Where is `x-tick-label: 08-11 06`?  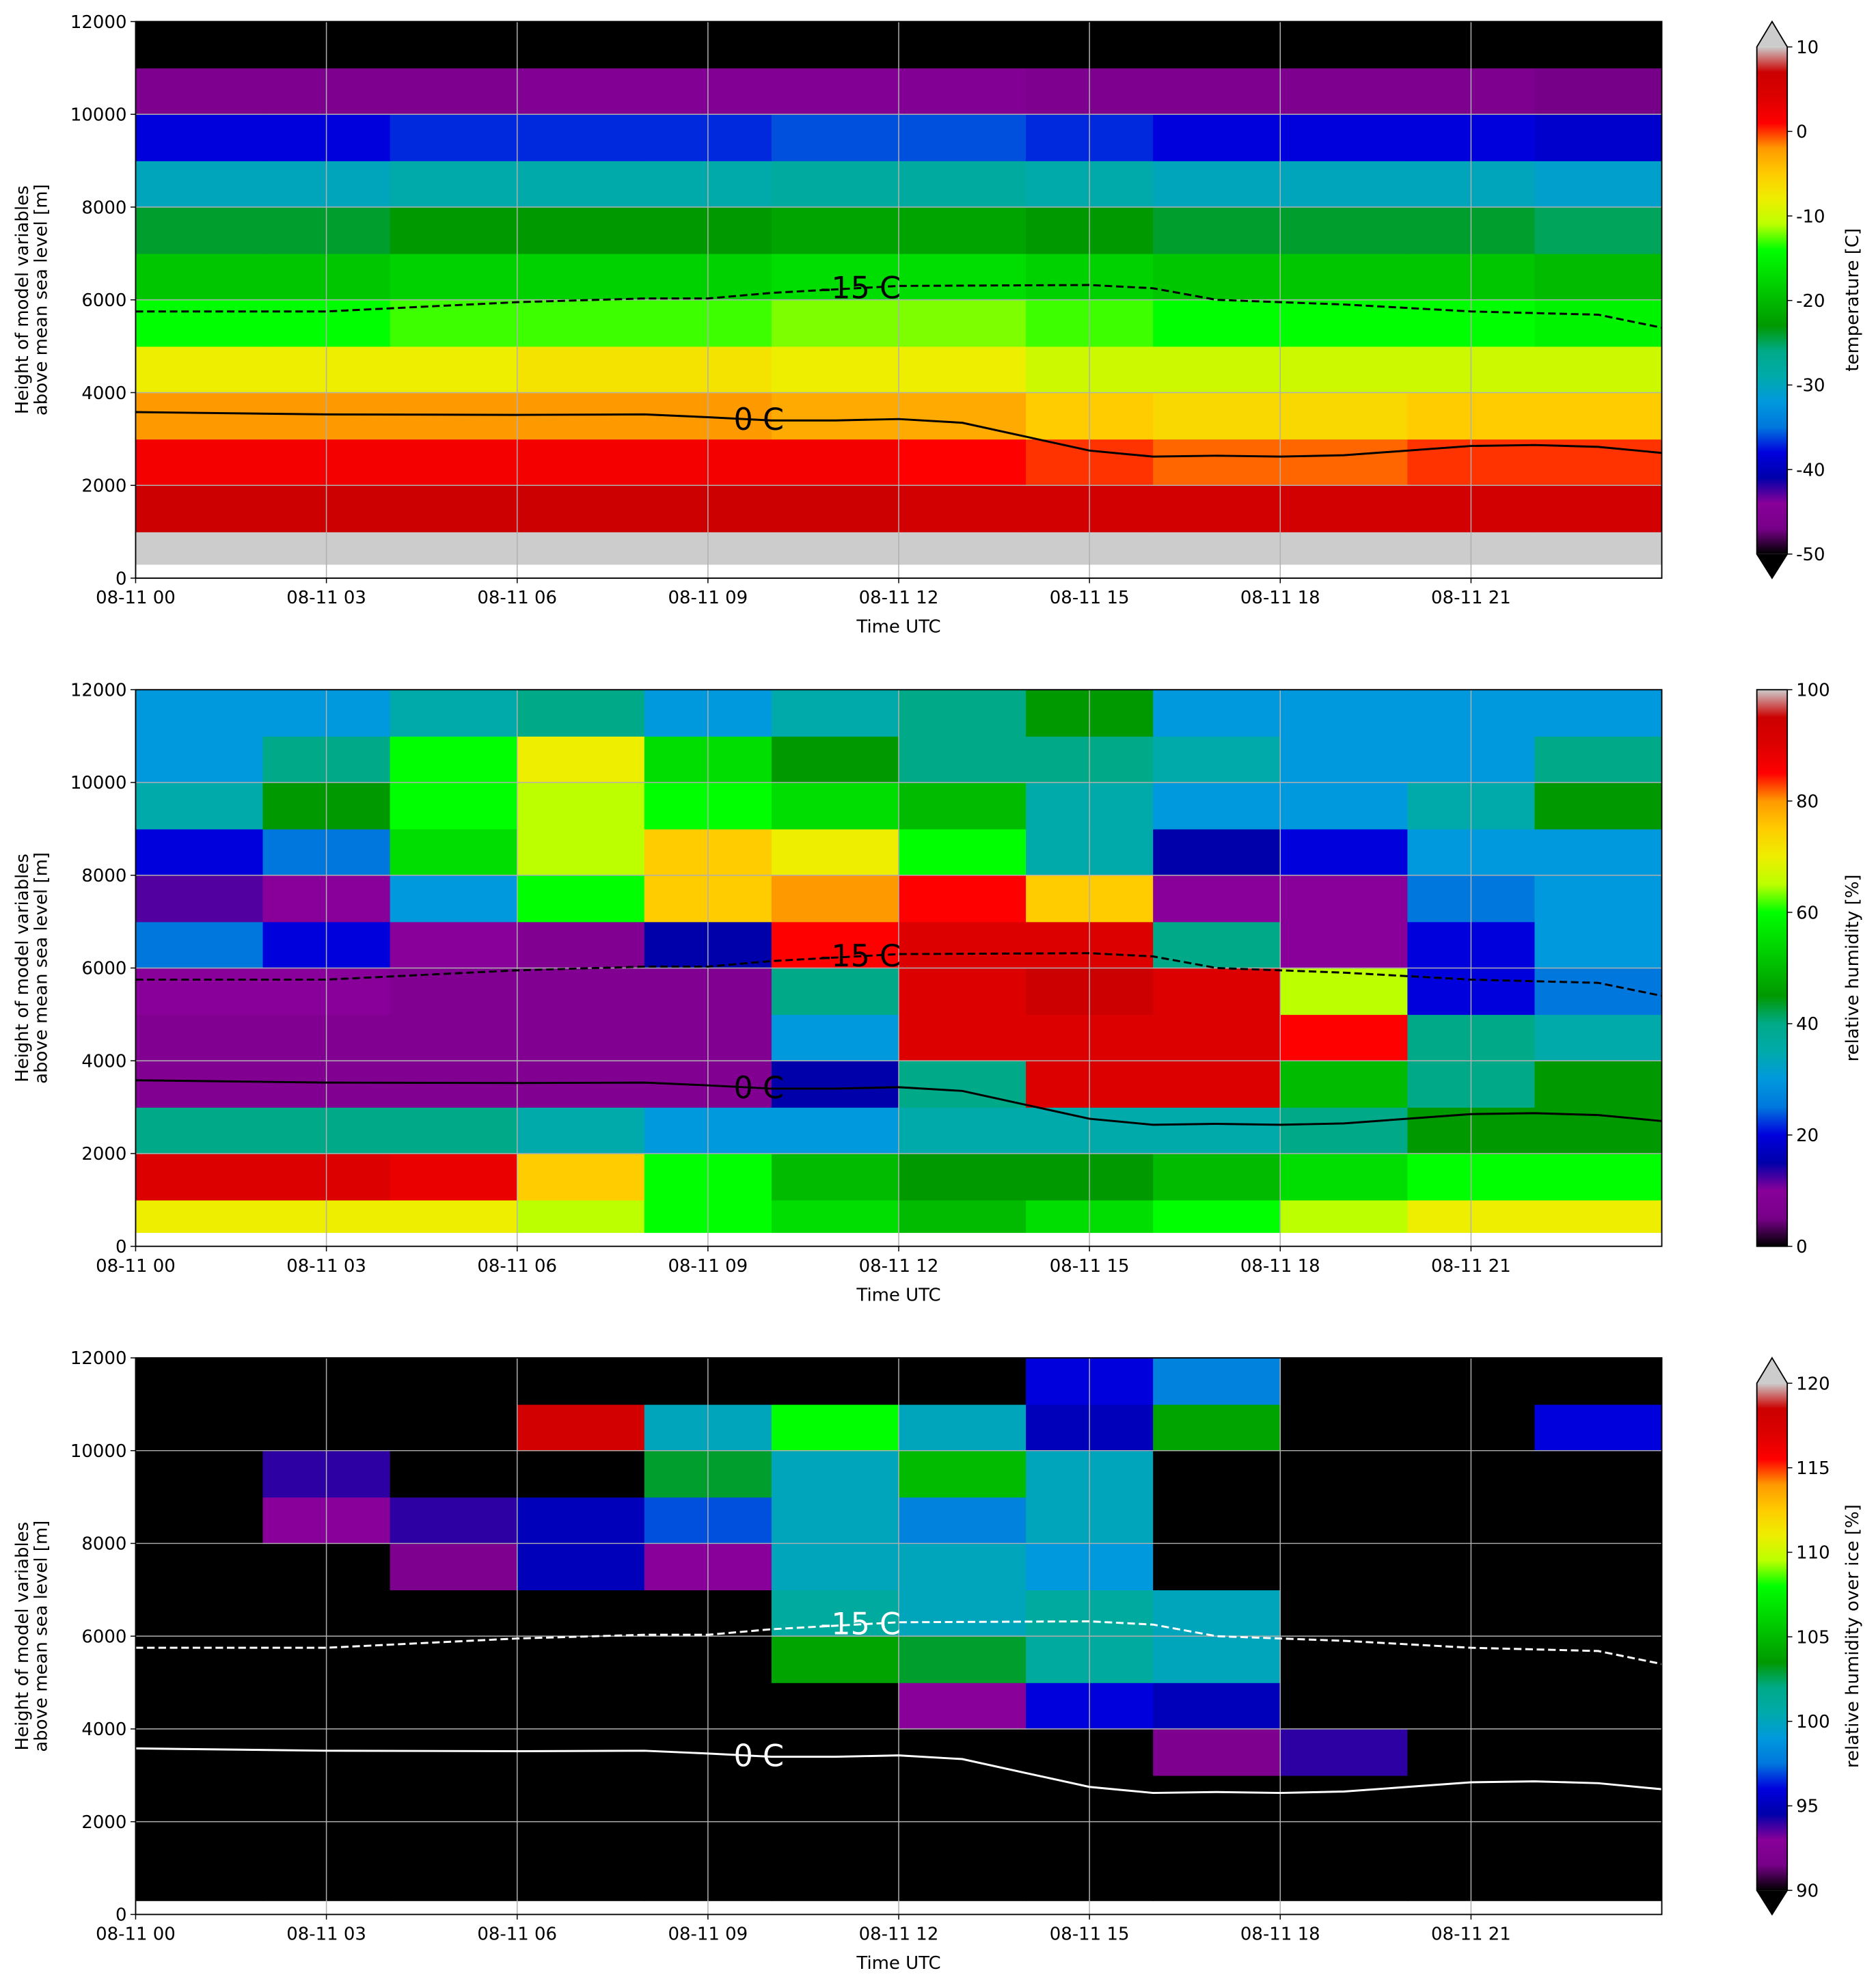 x-tick-label: 08-11 06 is located at coordinates (517, 598).